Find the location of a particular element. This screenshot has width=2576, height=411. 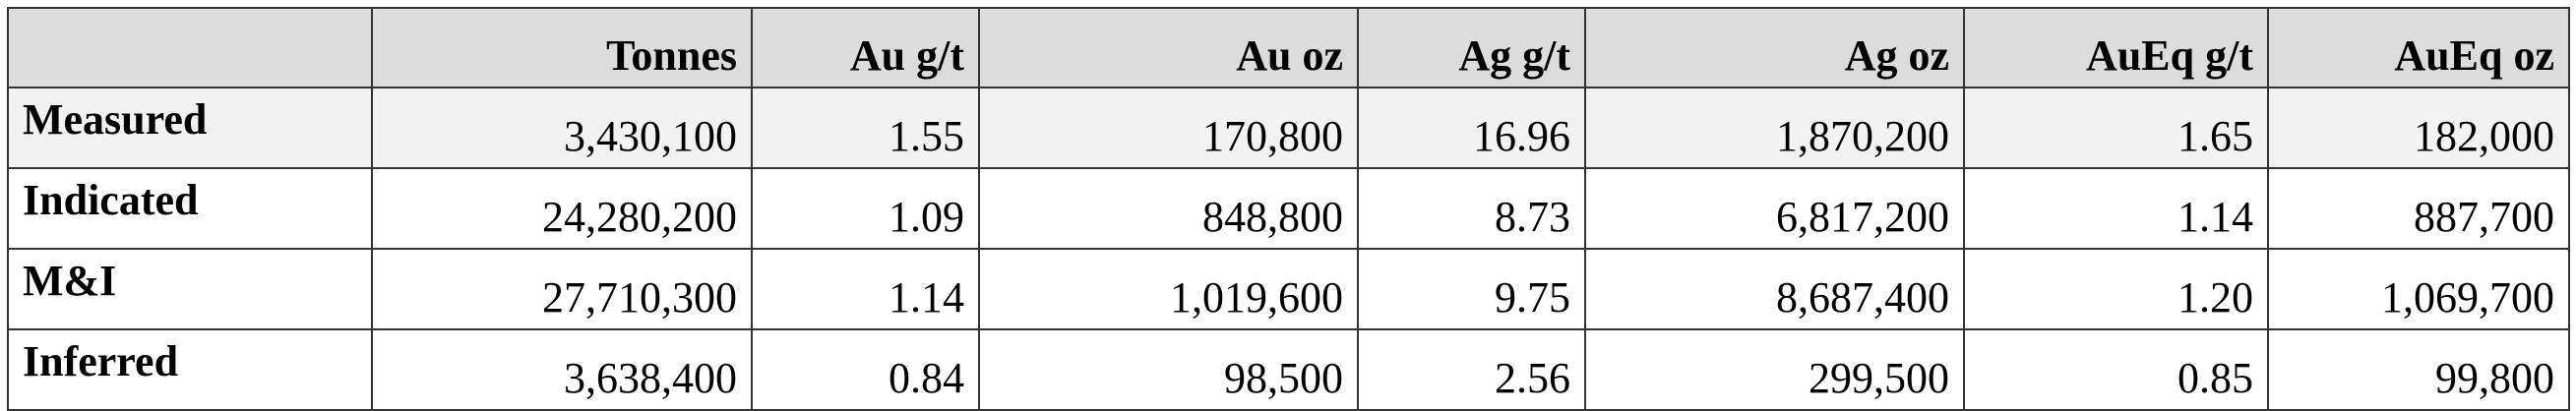

table-cell: 170,800 is located at coordinates (1168, 128).